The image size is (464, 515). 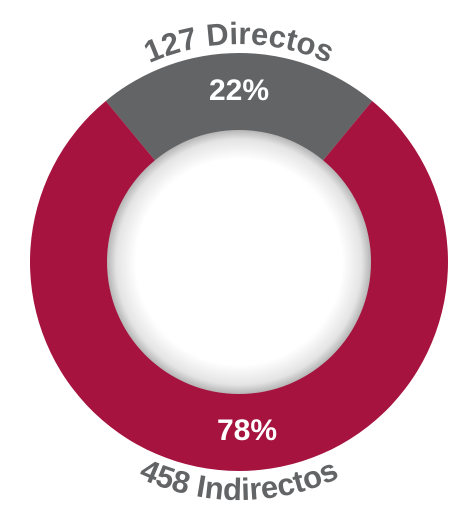 I want to click on value-label: 78%, so click(x=247, y=430).